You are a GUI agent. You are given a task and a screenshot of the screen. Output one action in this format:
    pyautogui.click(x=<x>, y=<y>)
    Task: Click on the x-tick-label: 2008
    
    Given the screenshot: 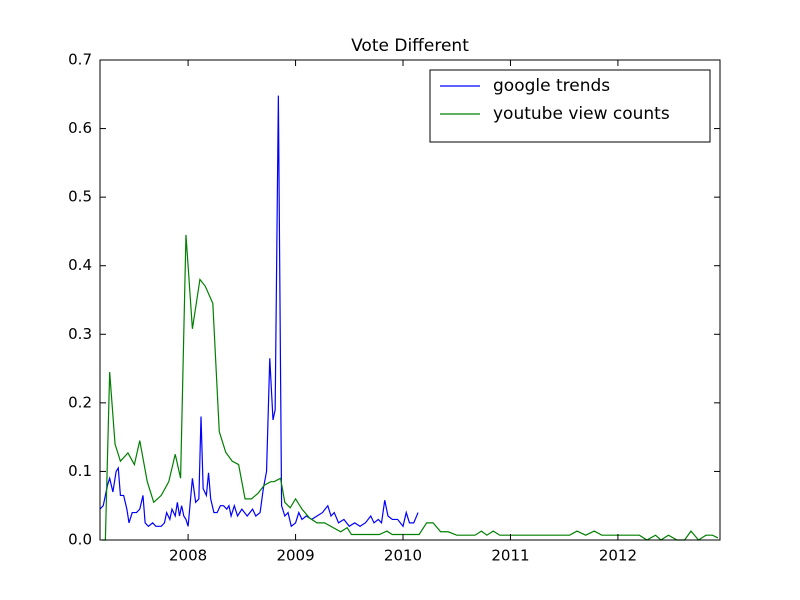 What is the action you would take?
    pyautogui.click(x=188, y=556)
    